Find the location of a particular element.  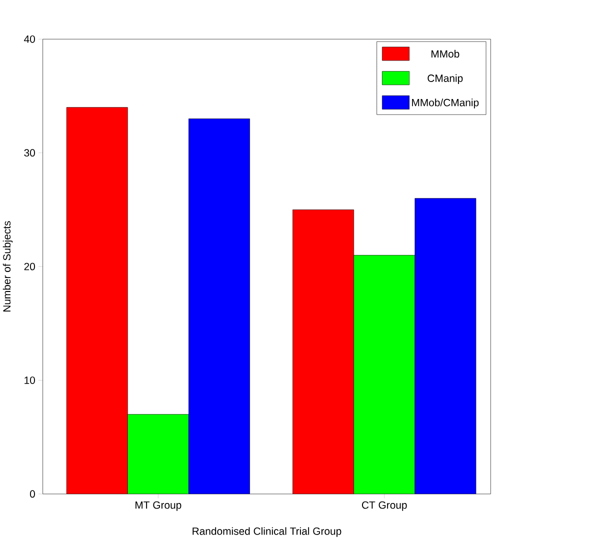

y-axis-title: Number of Subjects is located at coordinates (7, 266).